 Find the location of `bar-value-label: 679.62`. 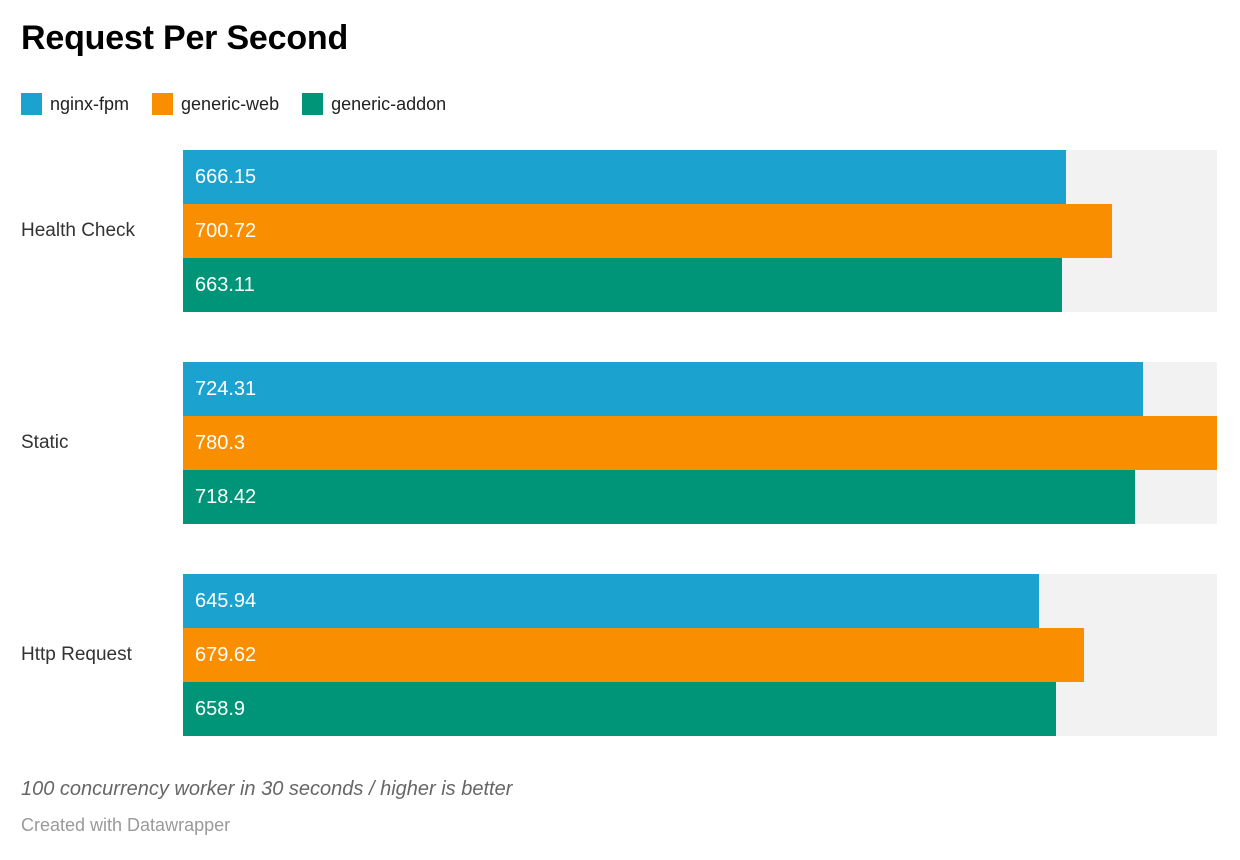

bar-value-label: 679.62 is located at coordinates (226, 655).